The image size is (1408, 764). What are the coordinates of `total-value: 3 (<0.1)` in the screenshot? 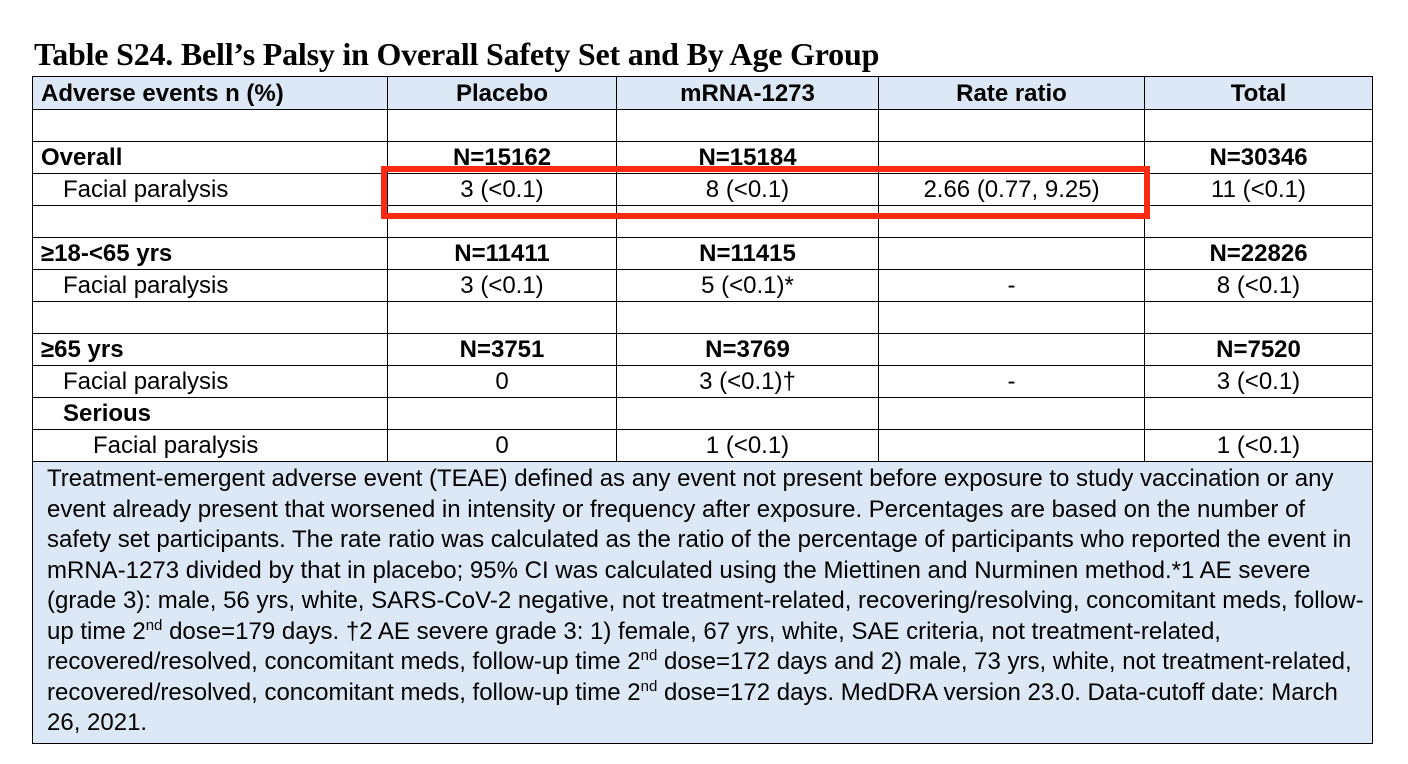 It's located at (1258, 381).